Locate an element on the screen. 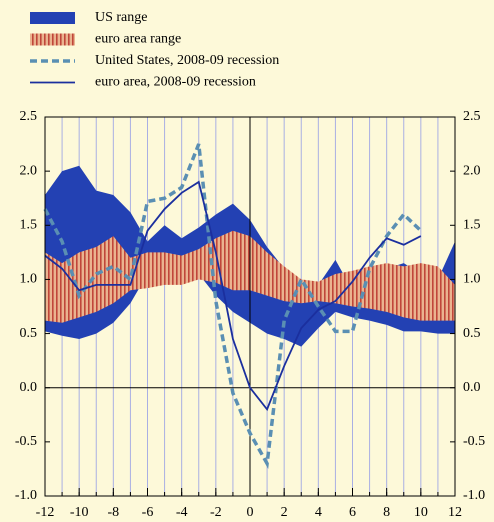 This screenshot has height=522, width=494. y-tick-label: 2.0 is located at coordinates (29, 170).